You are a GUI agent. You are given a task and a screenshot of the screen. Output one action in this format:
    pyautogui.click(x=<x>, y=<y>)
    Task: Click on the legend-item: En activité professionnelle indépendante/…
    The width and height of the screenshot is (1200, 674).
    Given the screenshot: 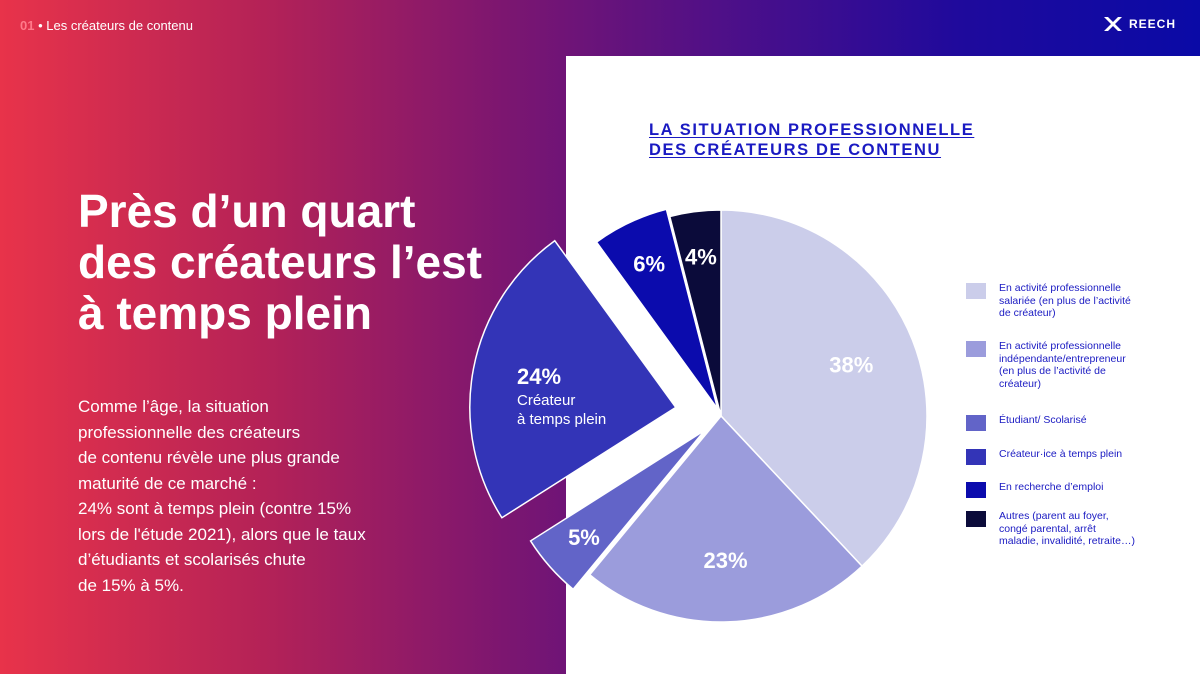 What is the action you would take?
    pyautogui.click(x=1052, y=365)
    